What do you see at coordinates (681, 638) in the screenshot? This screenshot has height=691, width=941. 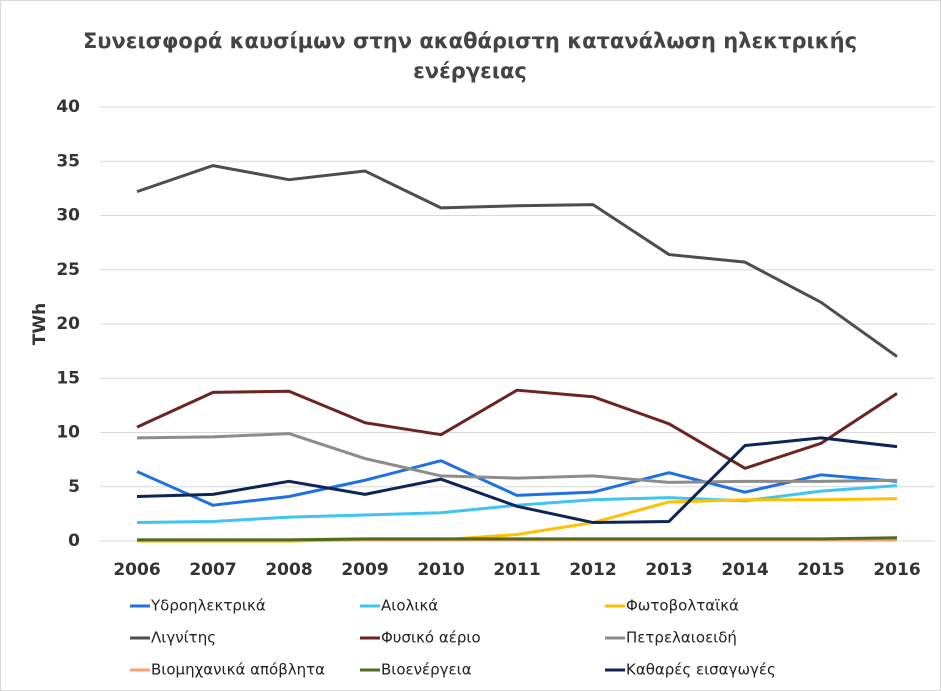 I see `legend-label: Πετρελαιοειδή` at bounding box center [681, 638].